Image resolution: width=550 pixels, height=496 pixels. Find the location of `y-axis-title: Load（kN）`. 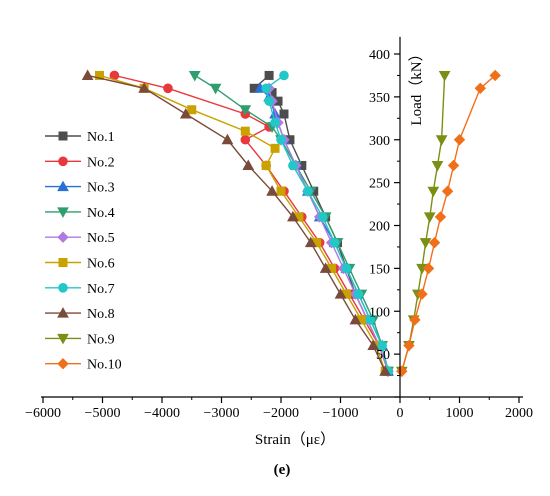

y-axis-title: Load（kN） is located at coordinates (416, 85).